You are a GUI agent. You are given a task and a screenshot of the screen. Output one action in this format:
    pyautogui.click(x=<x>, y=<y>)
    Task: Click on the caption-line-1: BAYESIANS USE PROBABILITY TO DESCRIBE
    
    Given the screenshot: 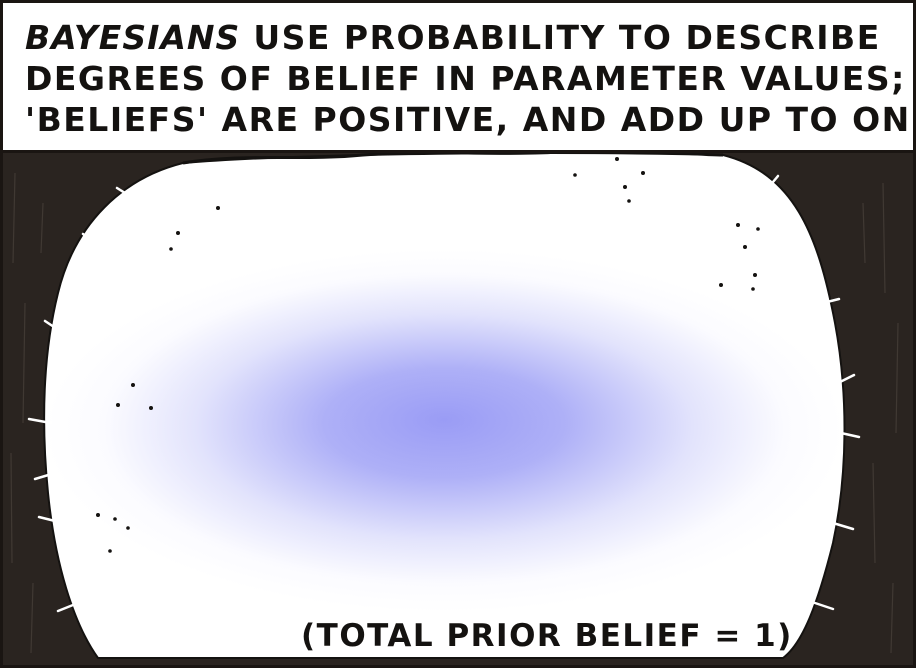 What is the action you would take?
    pyautogui.click(x=458, y=37)
    